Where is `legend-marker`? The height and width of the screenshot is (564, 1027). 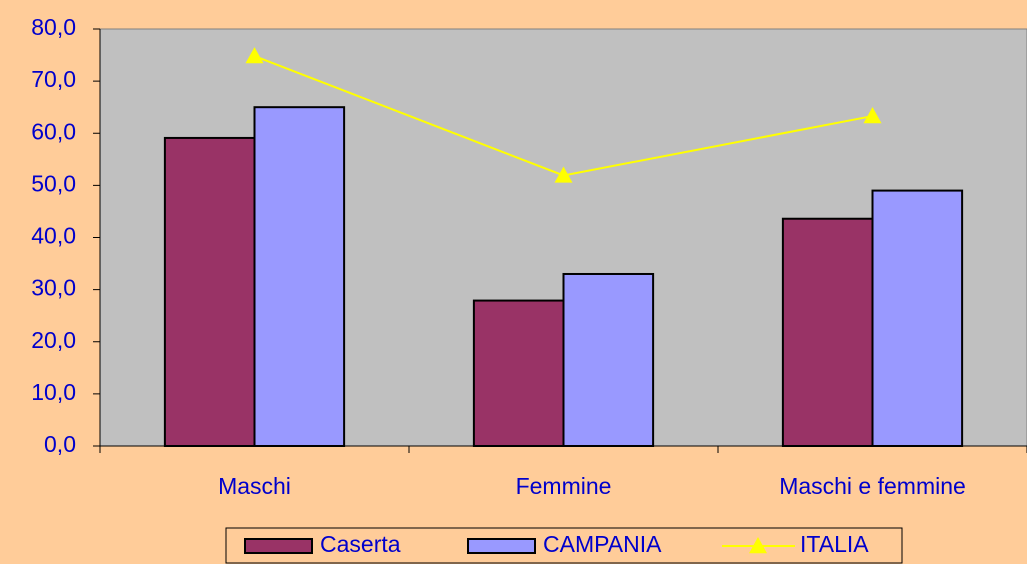 legend-marker is located at coordinates (758, 545).